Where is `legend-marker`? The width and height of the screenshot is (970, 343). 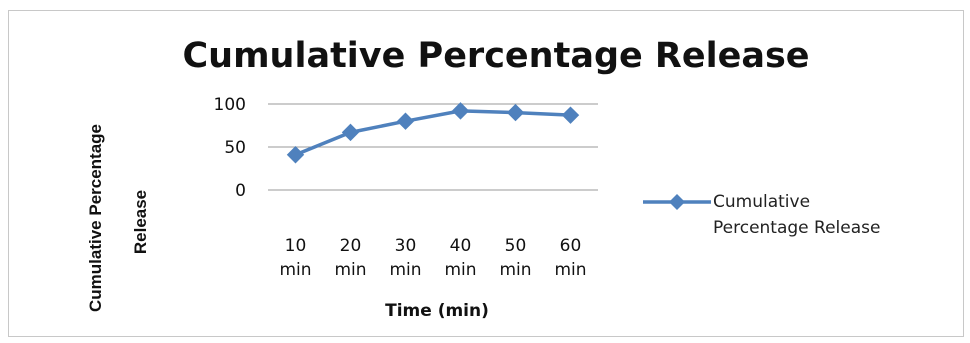 legend-marker is located at coordinates (677, 202).